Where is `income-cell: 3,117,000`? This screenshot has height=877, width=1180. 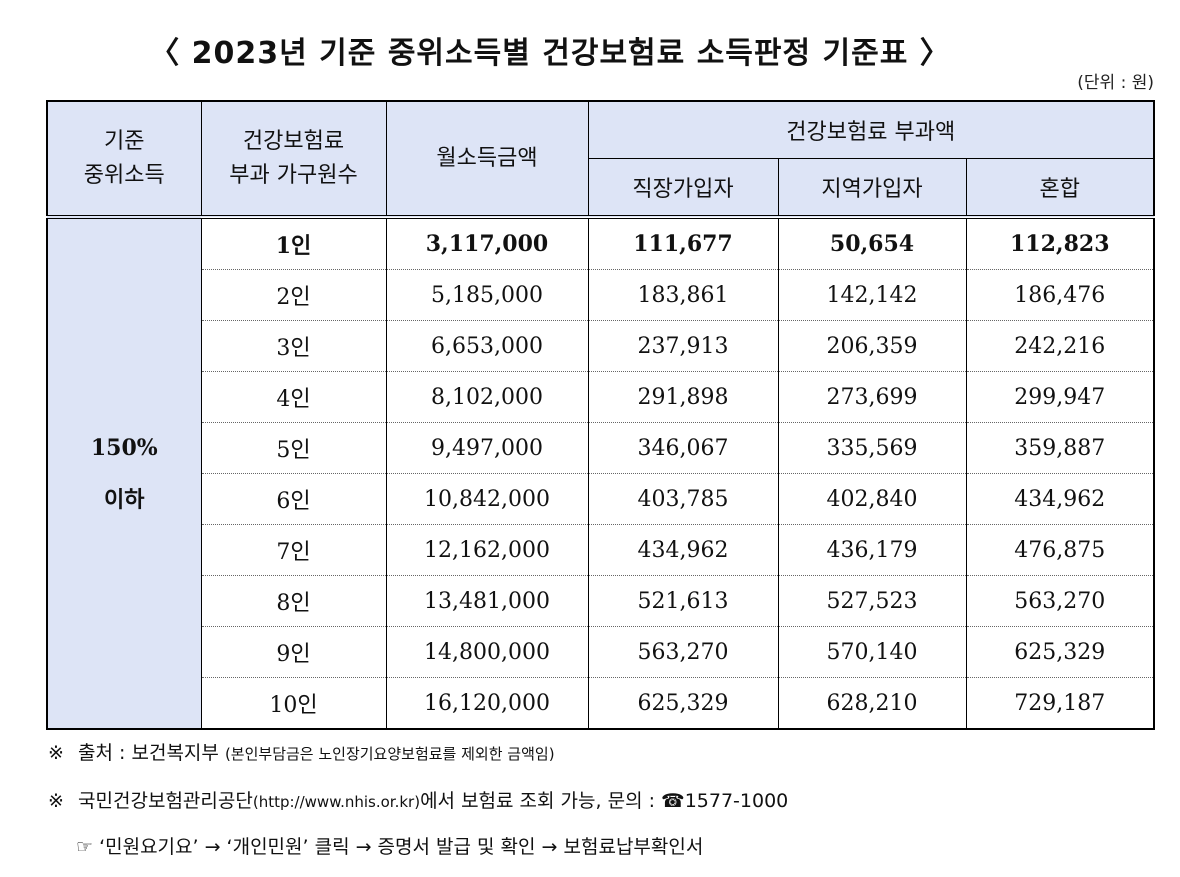 income-cell: 3,117,000 is located at coordinates (487, 243).